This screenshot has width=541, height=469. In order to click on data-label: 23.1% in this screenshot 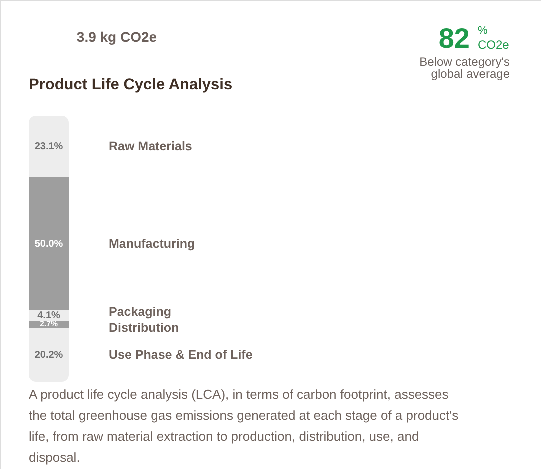, I will do `click(49, 147)`.